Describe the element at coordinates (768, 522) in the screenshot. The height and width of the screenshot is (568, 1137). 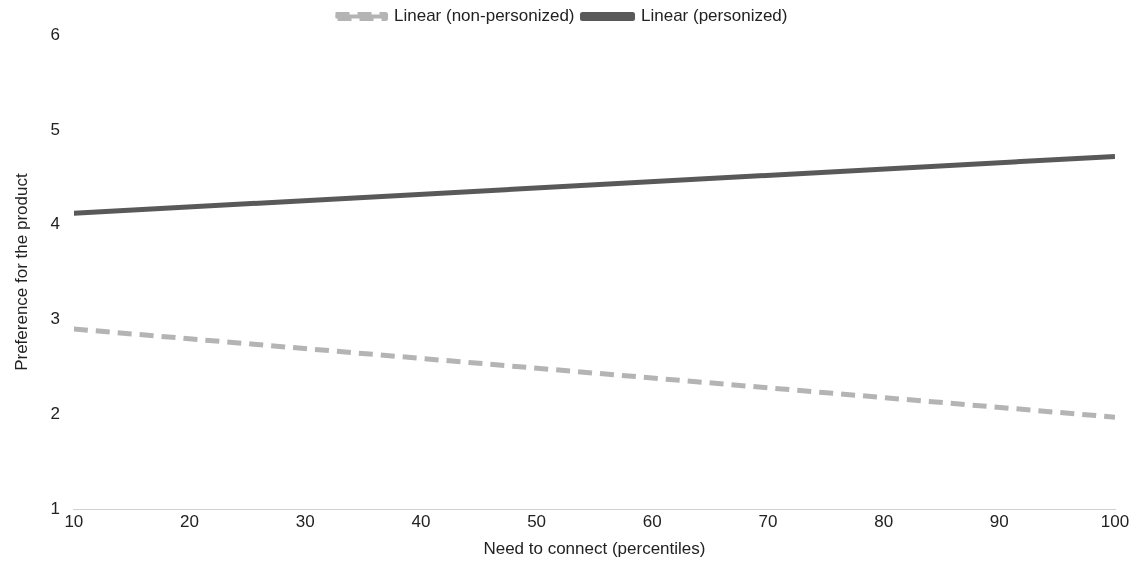
I see `x-tick-label: 70` at that location.